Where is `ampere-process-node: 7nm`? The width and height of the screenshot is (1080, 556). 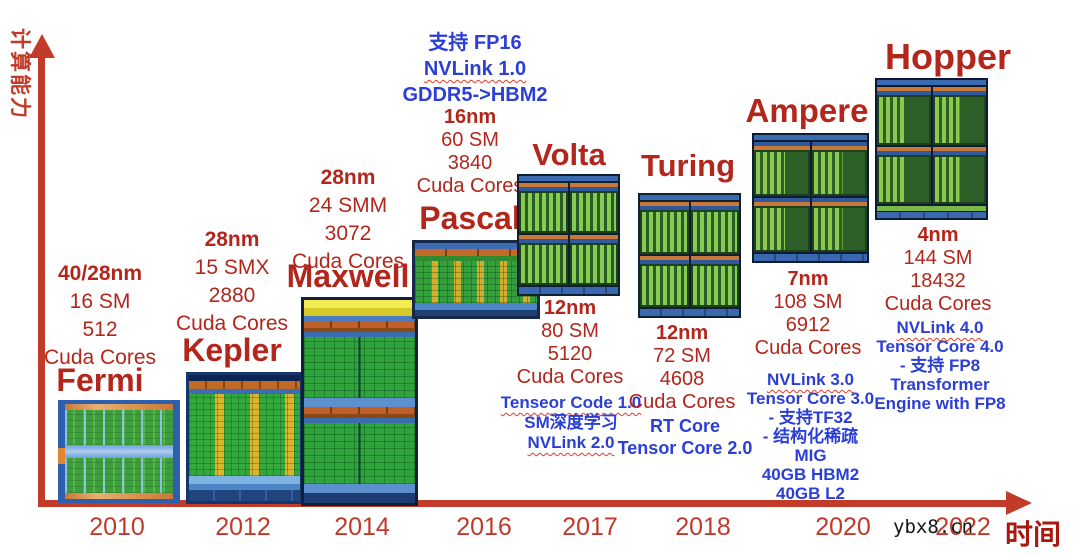 ampere-process-node: 7nm is located at coordinates (808, 279).